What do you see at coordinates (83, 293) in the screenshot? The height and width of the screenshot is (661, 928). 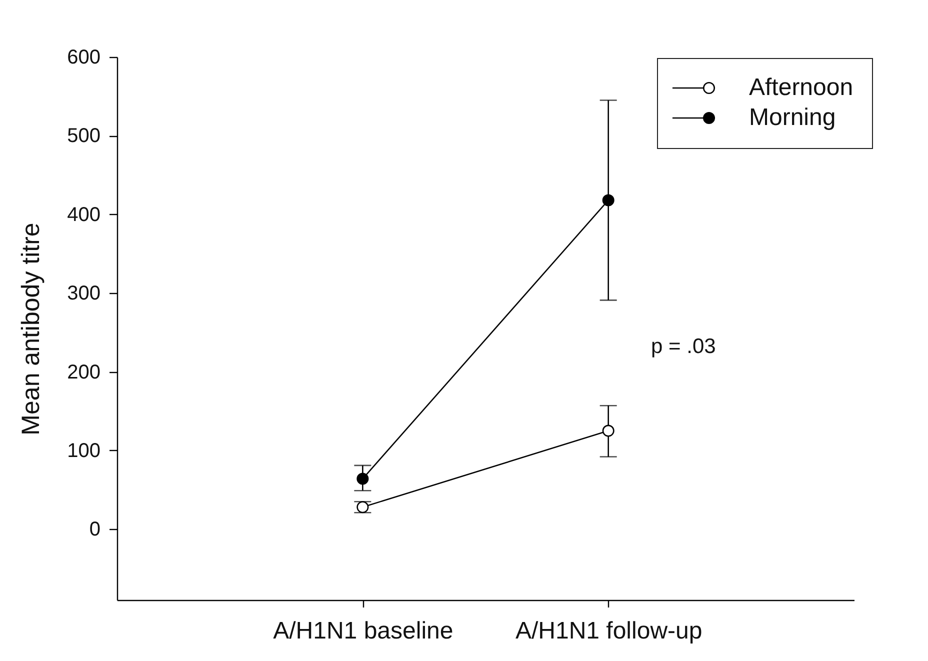 I see `y-tick-label: 300` at bounding box center [83, 293].